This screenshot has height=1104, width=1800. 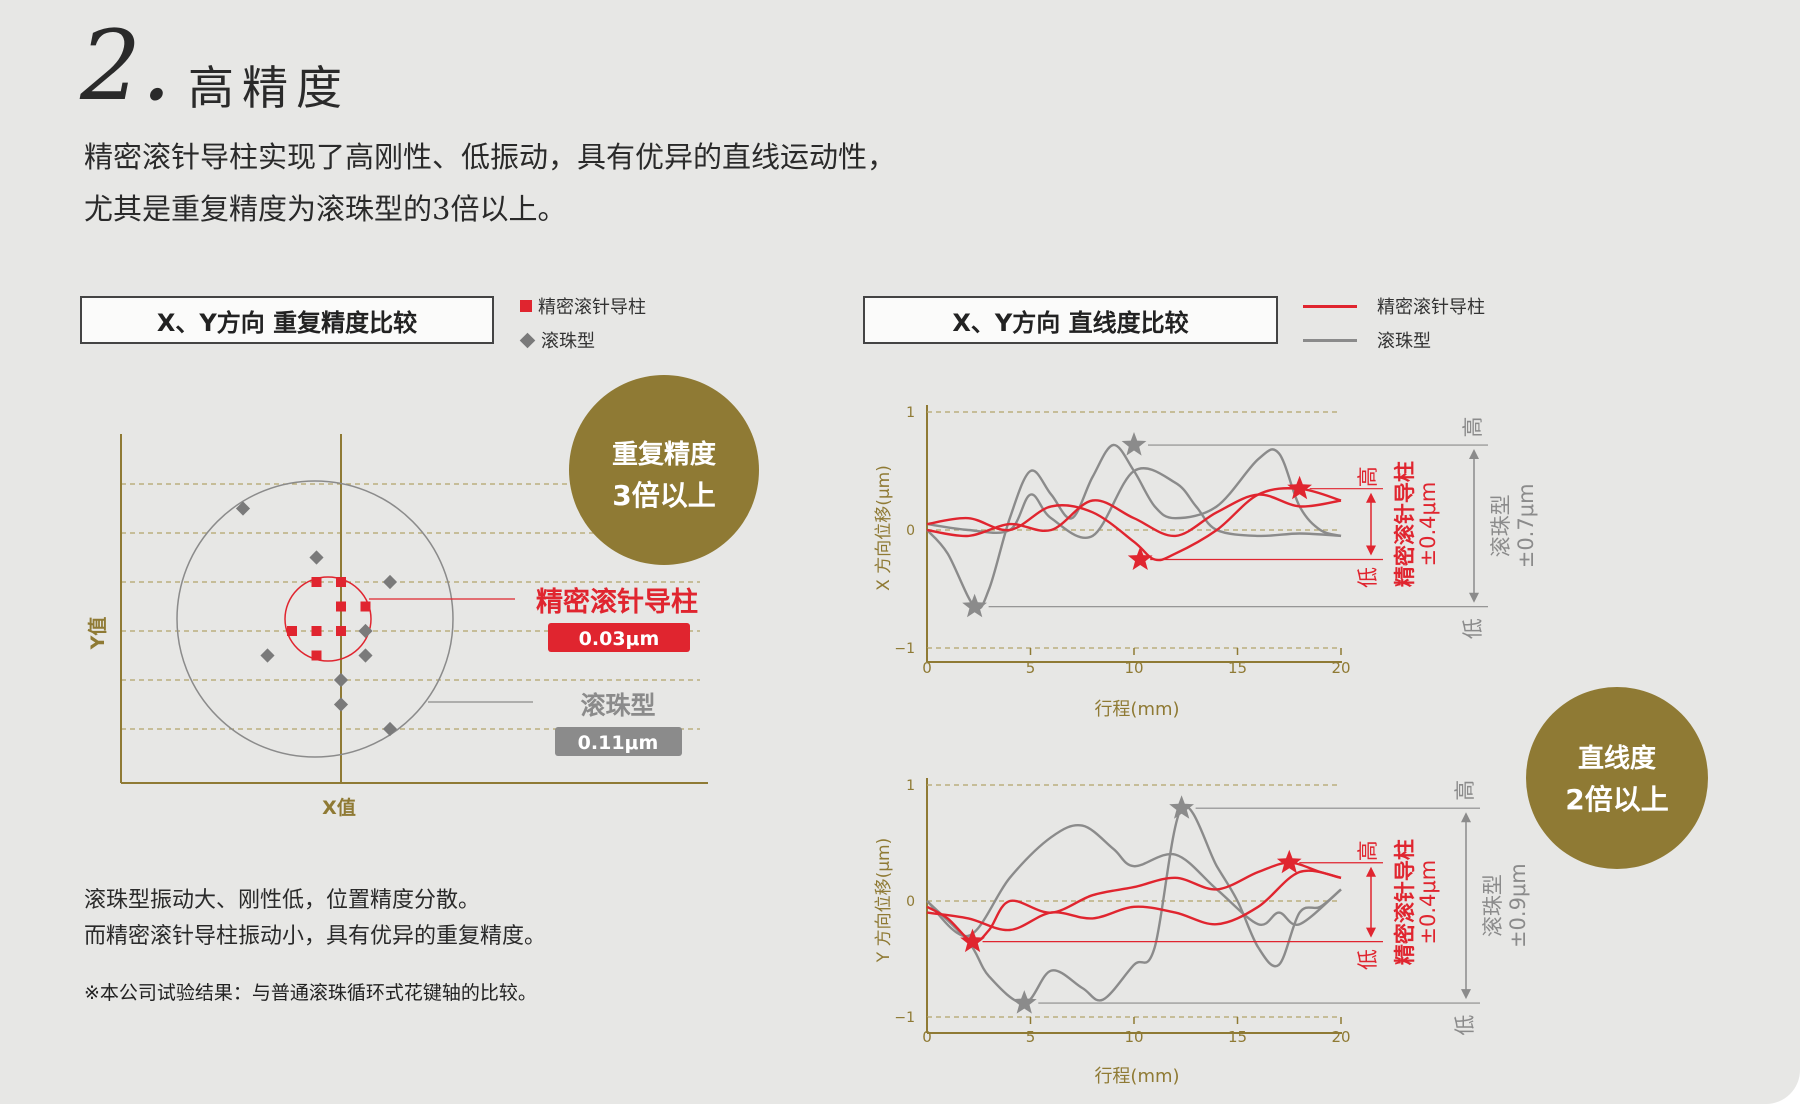 What do you see at coordinates (884, 900) in the screenshot?
I see `chart2-ylabel: Y 方向位移(μm)` at bounding box center [884, 900].